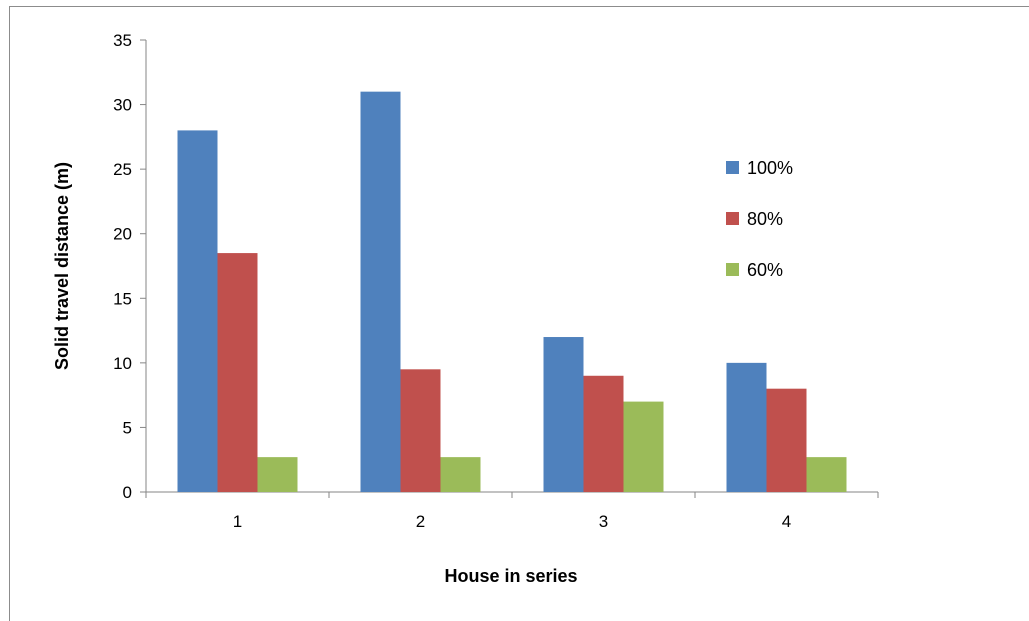  I want to click on y-tick-label: 30, so click(122, 105).